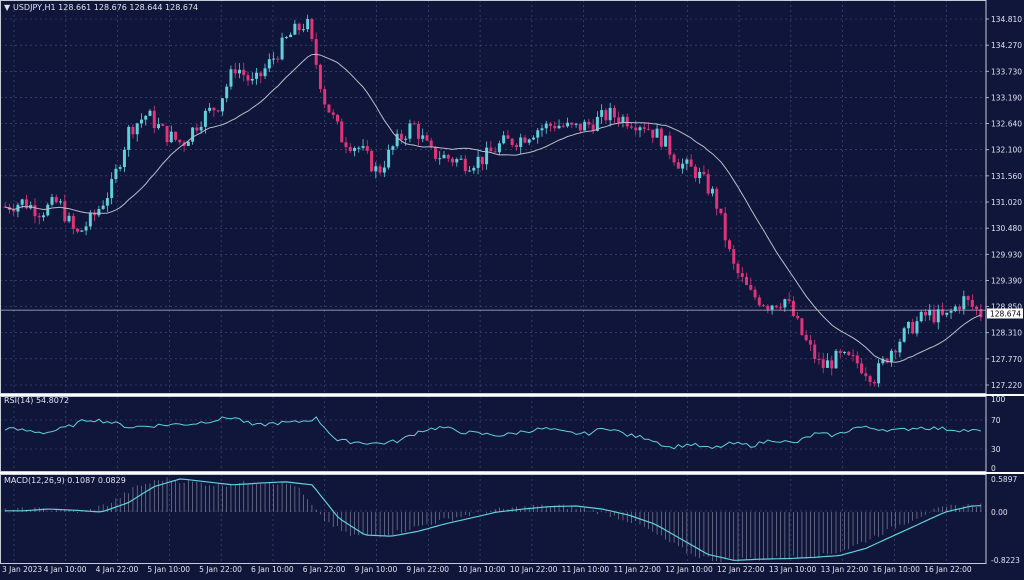 The height and width of the screenshot is (580, 1024). I want to click on chart-title-arrow: ▼, so click(7, 7).